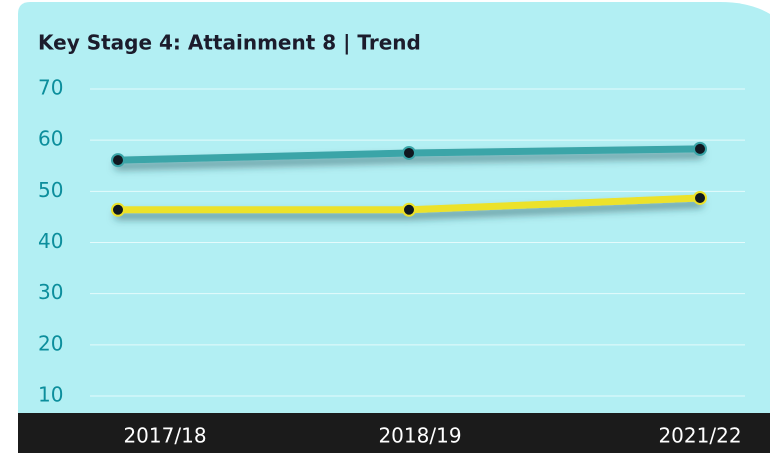 The image size is (770, 453). I want to click on y-tick-label: 50, so click(50, 190).